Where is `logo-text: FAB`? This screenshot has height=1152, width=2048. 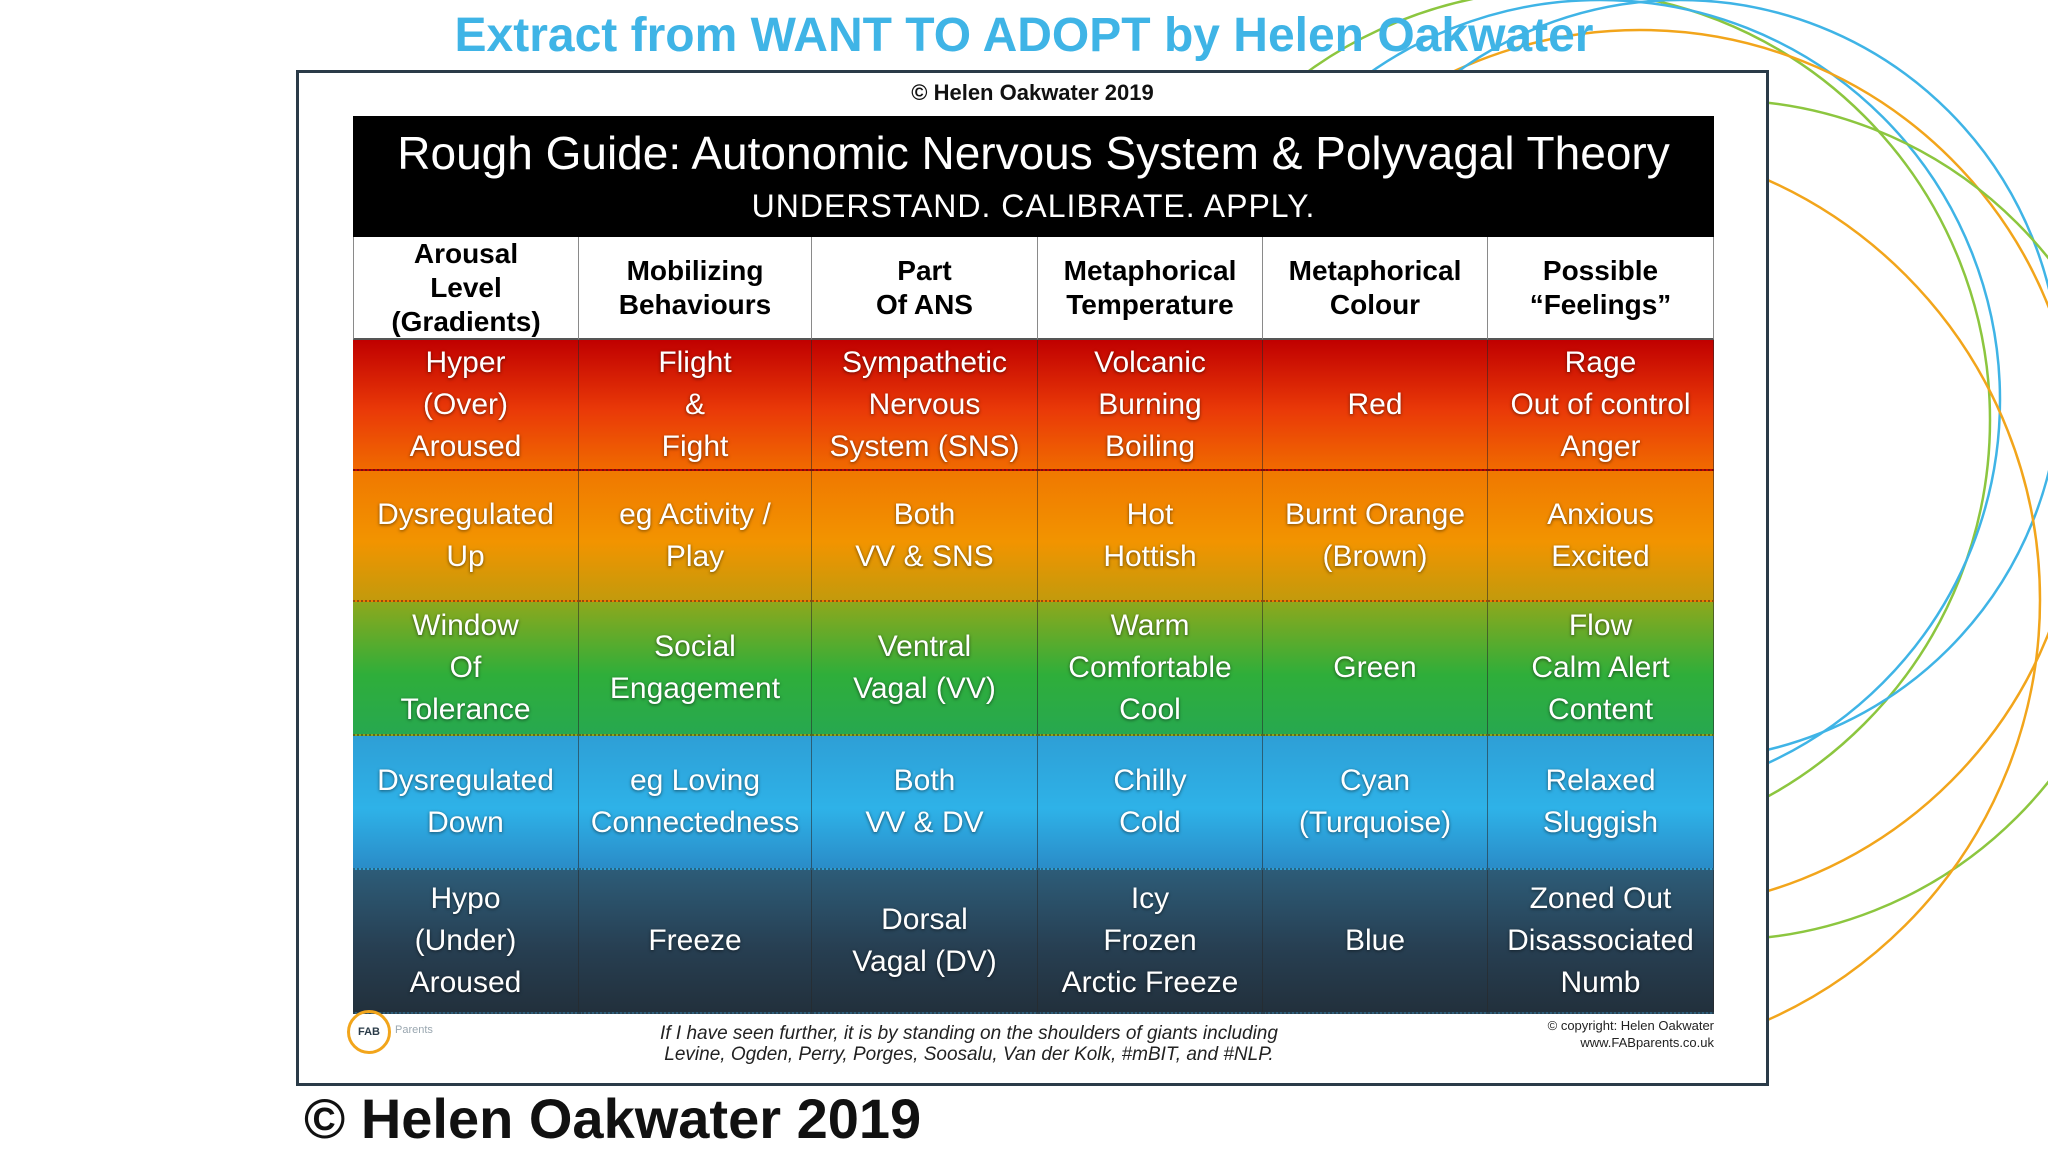 logo-text: FAB is located at coordinates (369, 1032).